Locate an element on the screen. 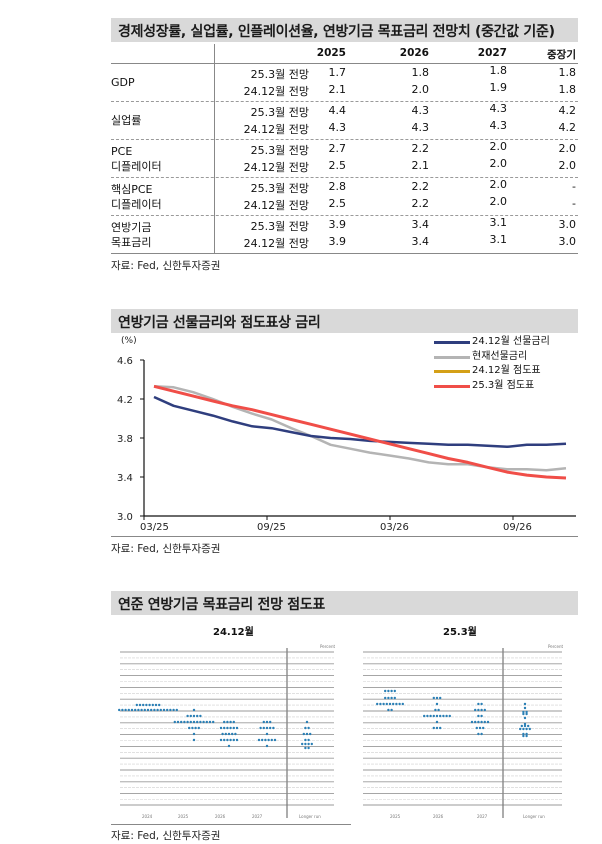 The image size is (602, 844). group-name: 실업률 is located at coordinates (126, 120).